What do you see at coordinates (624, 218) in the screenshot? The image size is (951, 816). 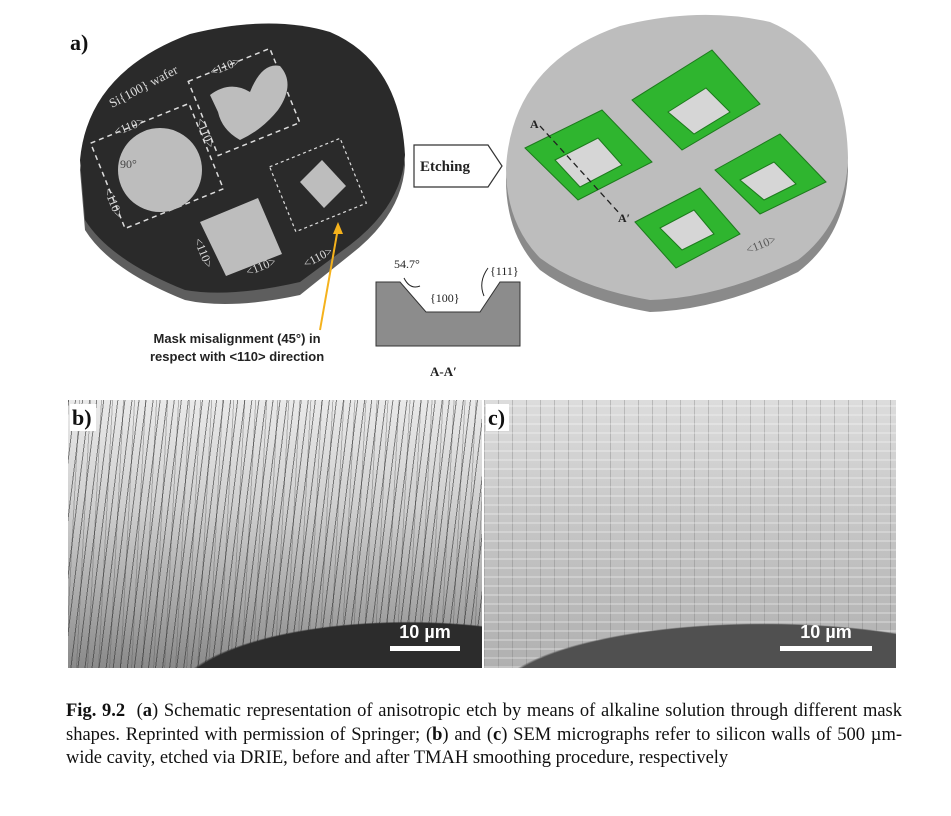 I see `section-a-prime: A′` at bounding box center [624, 218].